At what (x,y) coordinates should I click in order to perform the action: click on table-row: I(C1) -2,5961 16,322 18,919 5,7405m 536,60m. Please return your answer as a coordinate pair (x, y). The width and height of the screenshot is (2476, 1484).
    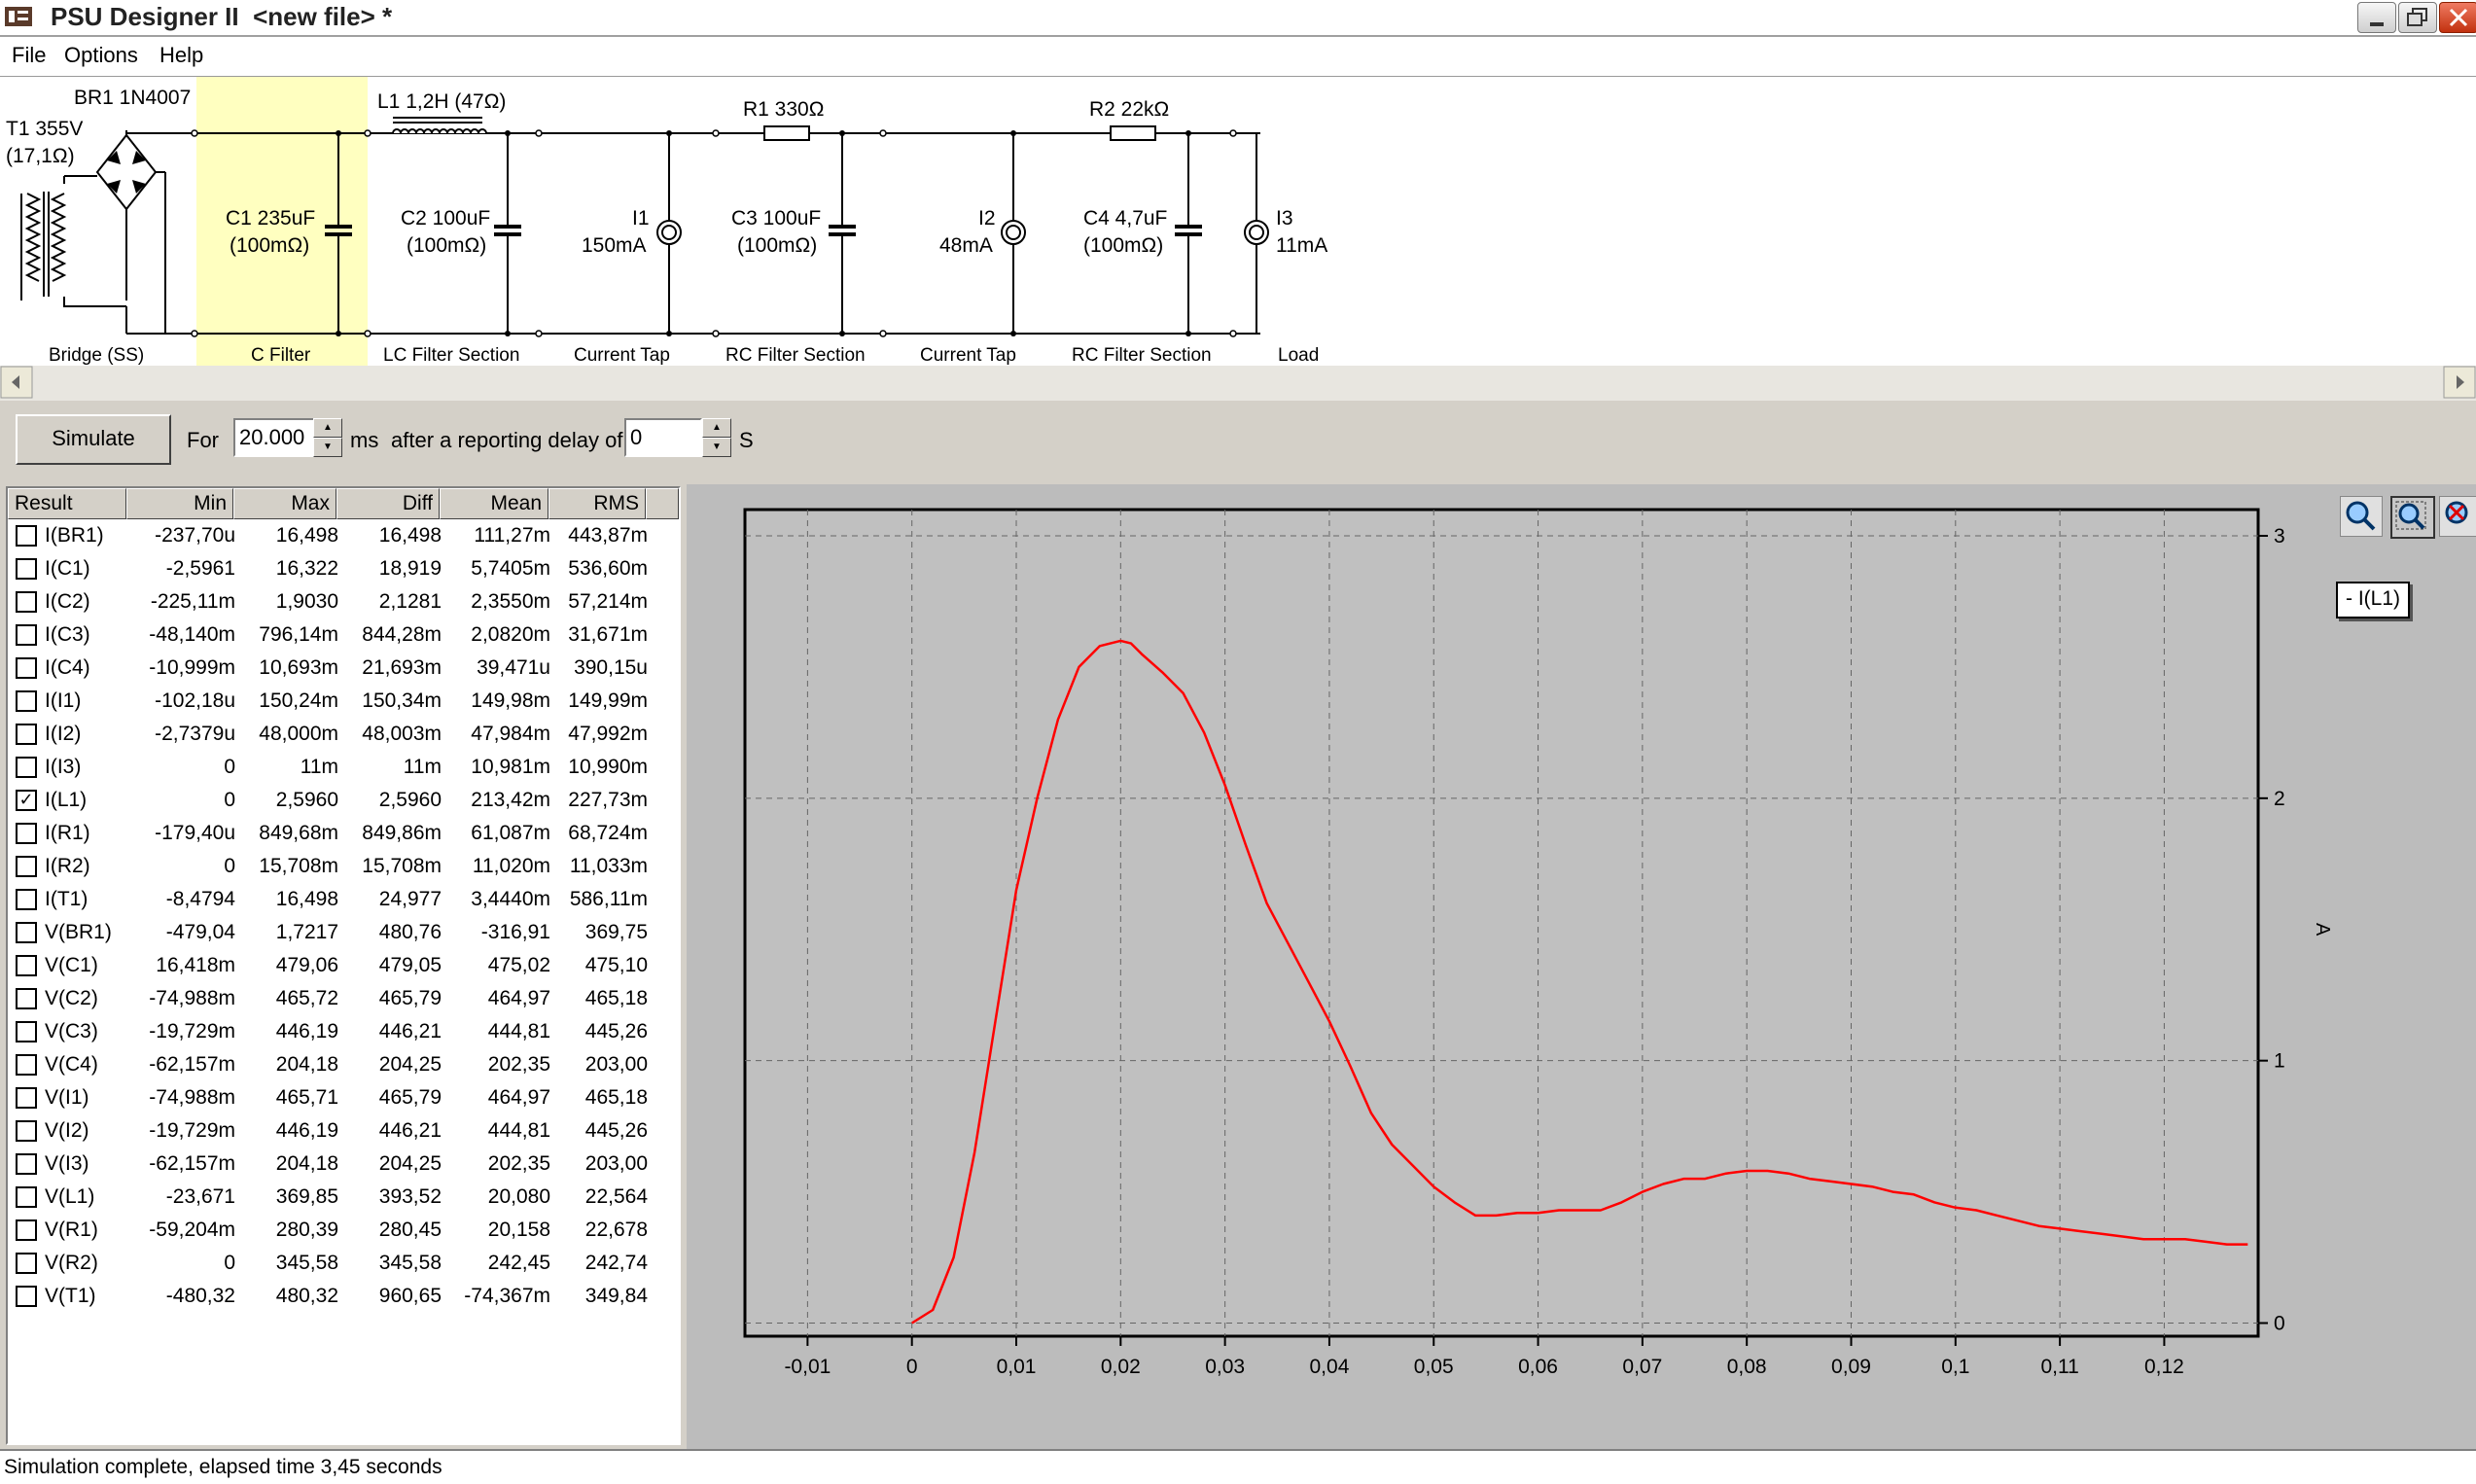
    Looking at the image, I should click on (338, 569).